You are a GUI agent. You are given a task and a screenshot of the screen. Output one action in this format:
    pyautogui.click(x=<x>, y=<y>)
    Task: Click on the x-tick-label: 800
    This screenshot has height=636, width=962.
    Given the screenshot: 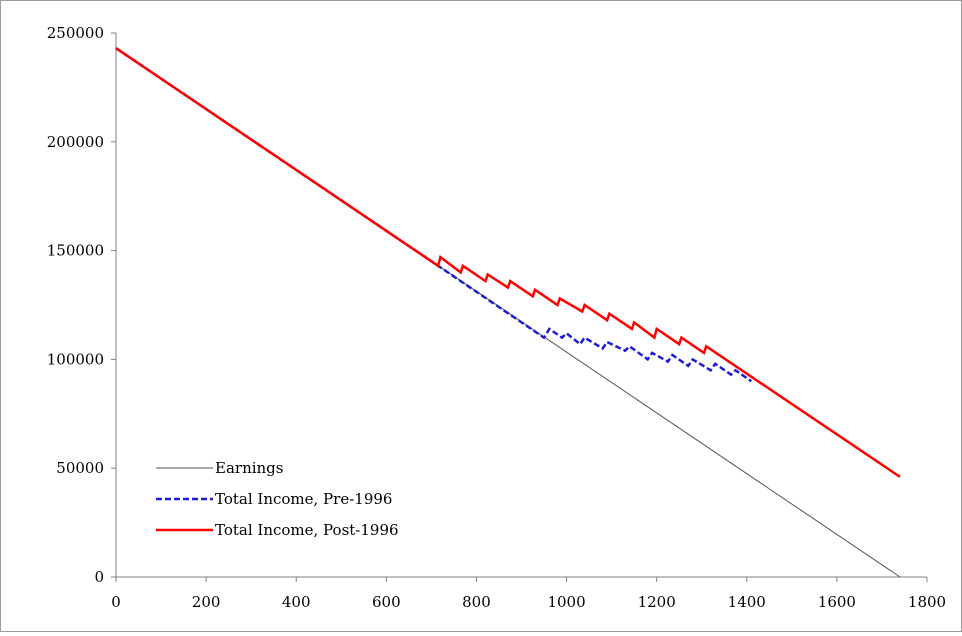 What is the action you would take?
    pyautogui.click(x=476, y=602)
    